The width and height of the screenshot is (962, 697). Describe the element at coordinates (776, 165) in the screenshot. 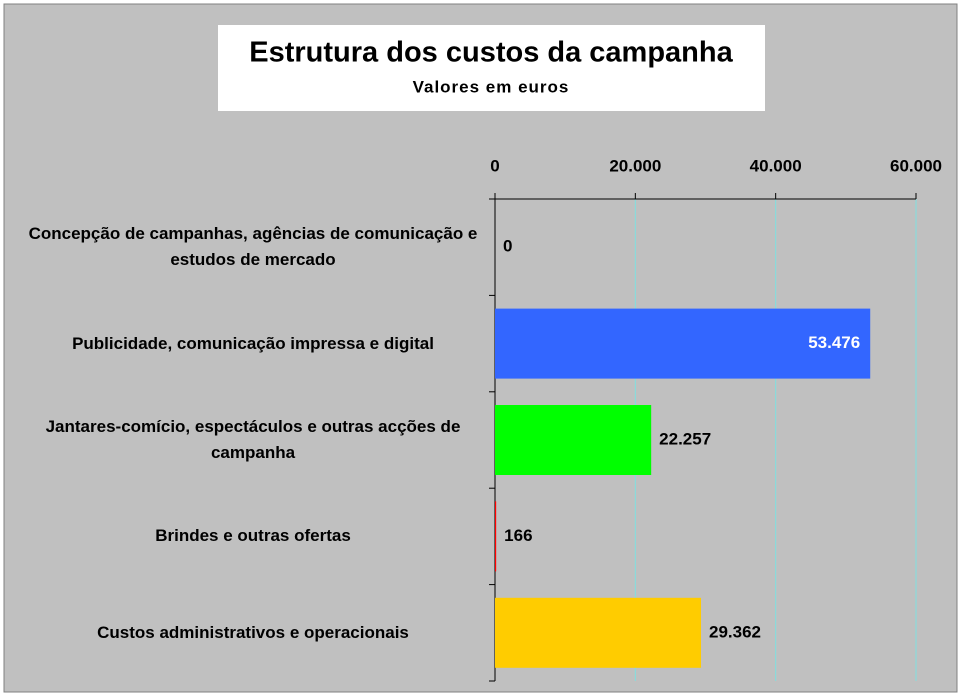

I see `x-tick-label: 40.000` at that location.